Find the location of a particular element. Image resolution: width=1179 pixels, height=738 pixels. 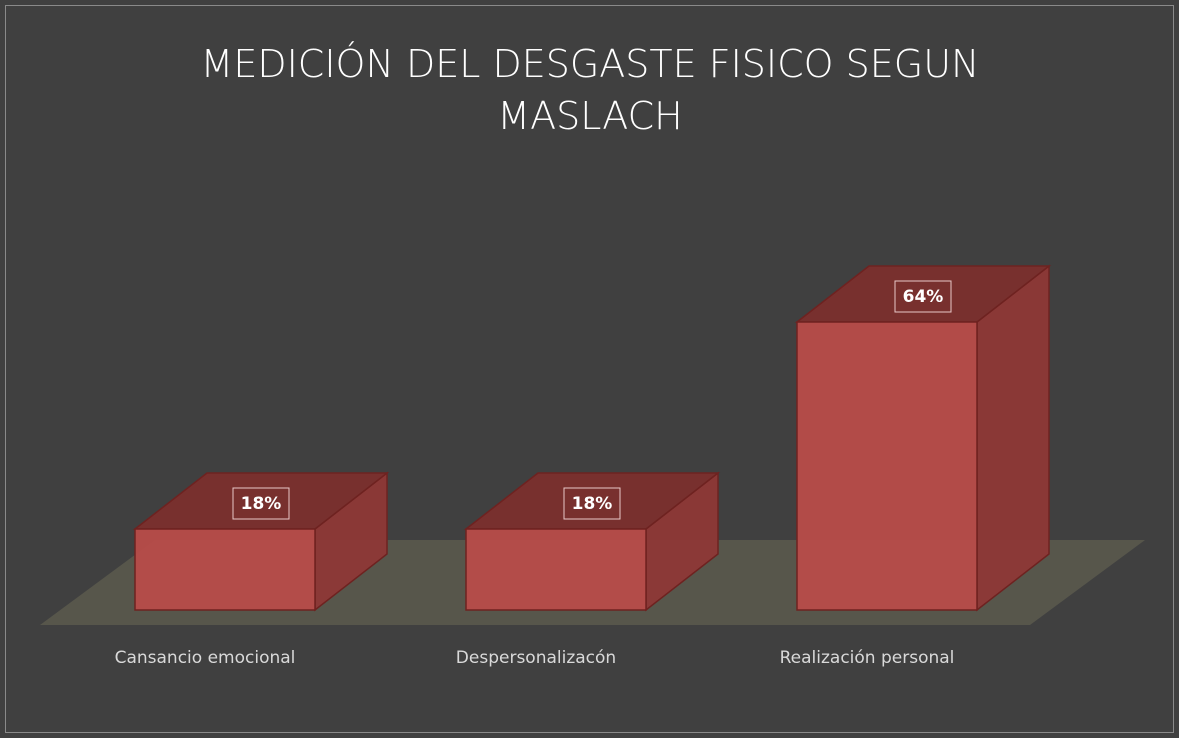

x-tick-label: Realización personal is located at coordinates (867, 658).